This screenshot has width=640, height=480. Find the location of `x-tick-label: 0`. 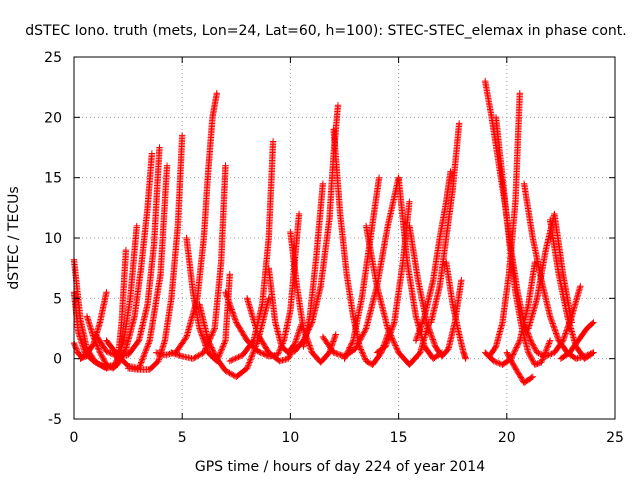

x-tick-label: 0 is located at coordinates (74, 438).